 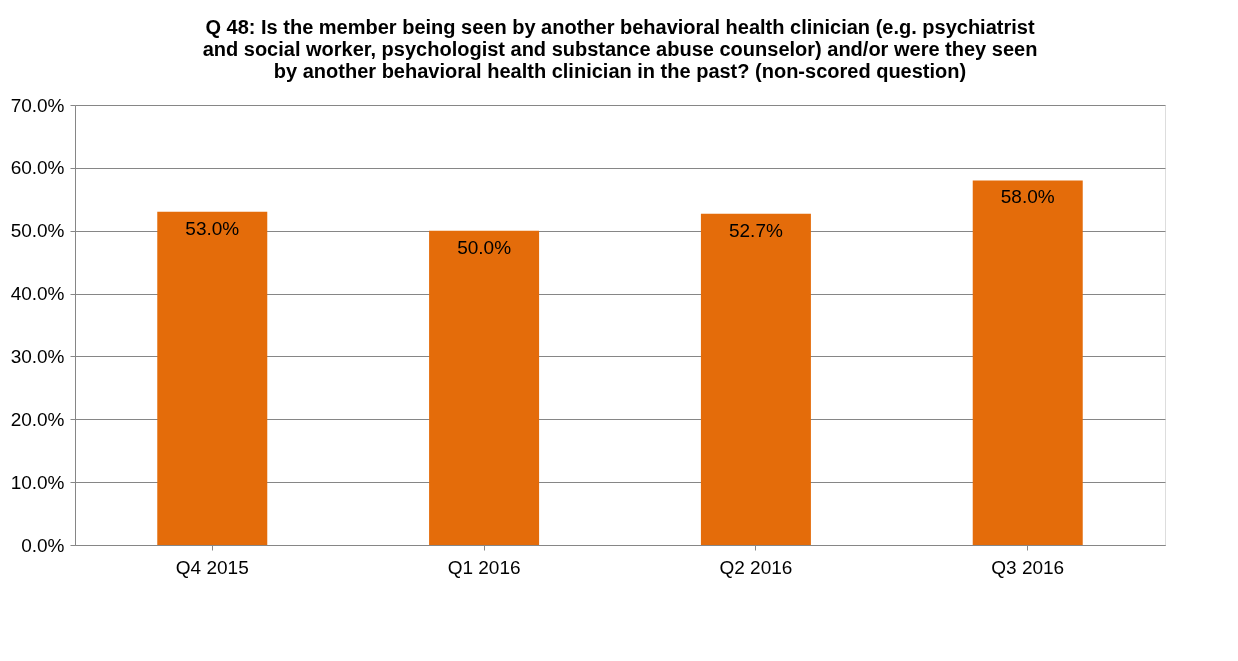 I want to click on text: by another behavioral health clinician in the past? (non-scored question), so click(x=620, y=71).